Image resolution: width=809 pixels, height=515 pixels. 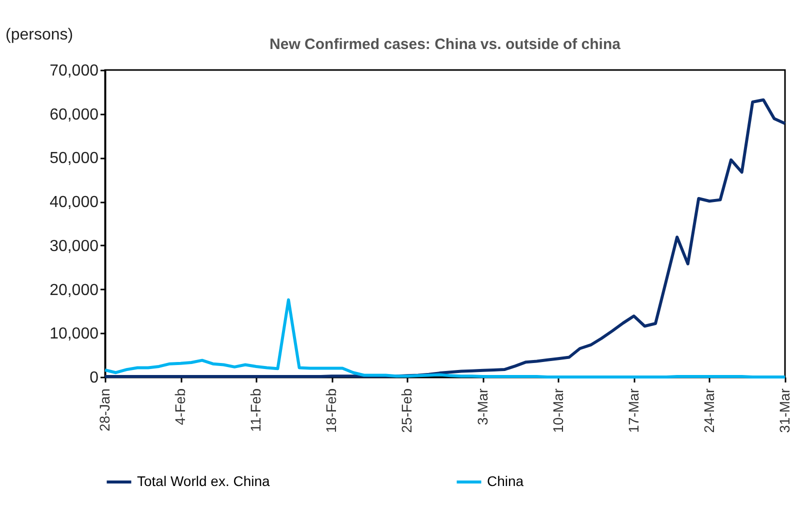 What do you see at coordinates (74, 246) in the screenshot?
I see `y-tick-label: 30,000` at bounding box center [74, 246].